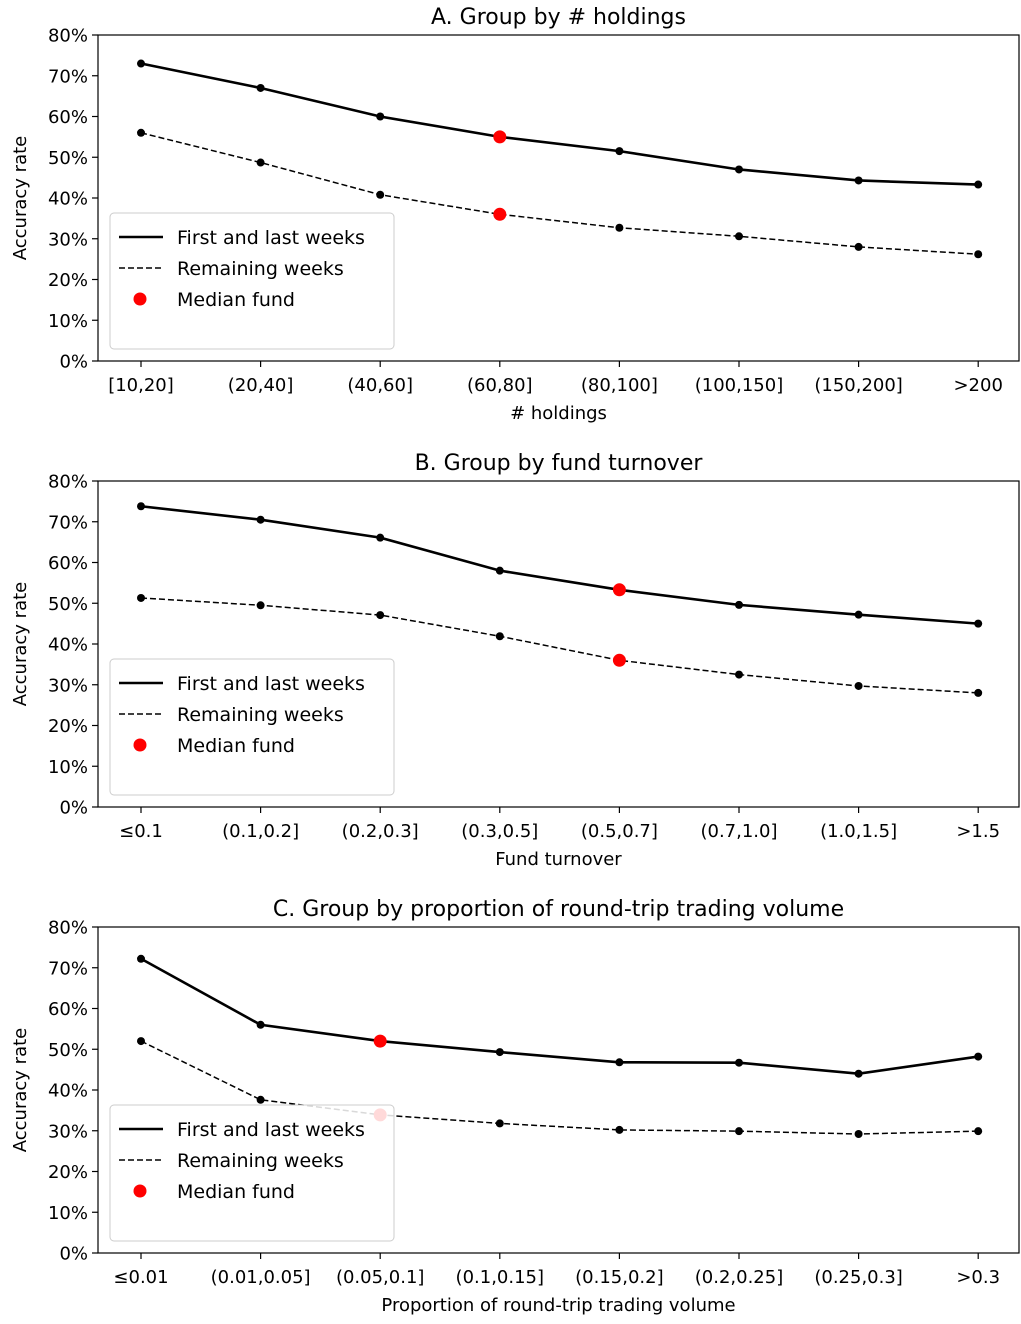 The width and height of the screenshot is (1021, 1324). Describe the element at coordinates (380, 831) in the screenshot. I see `x-tick-label: (0.2,0.3]` at that location.